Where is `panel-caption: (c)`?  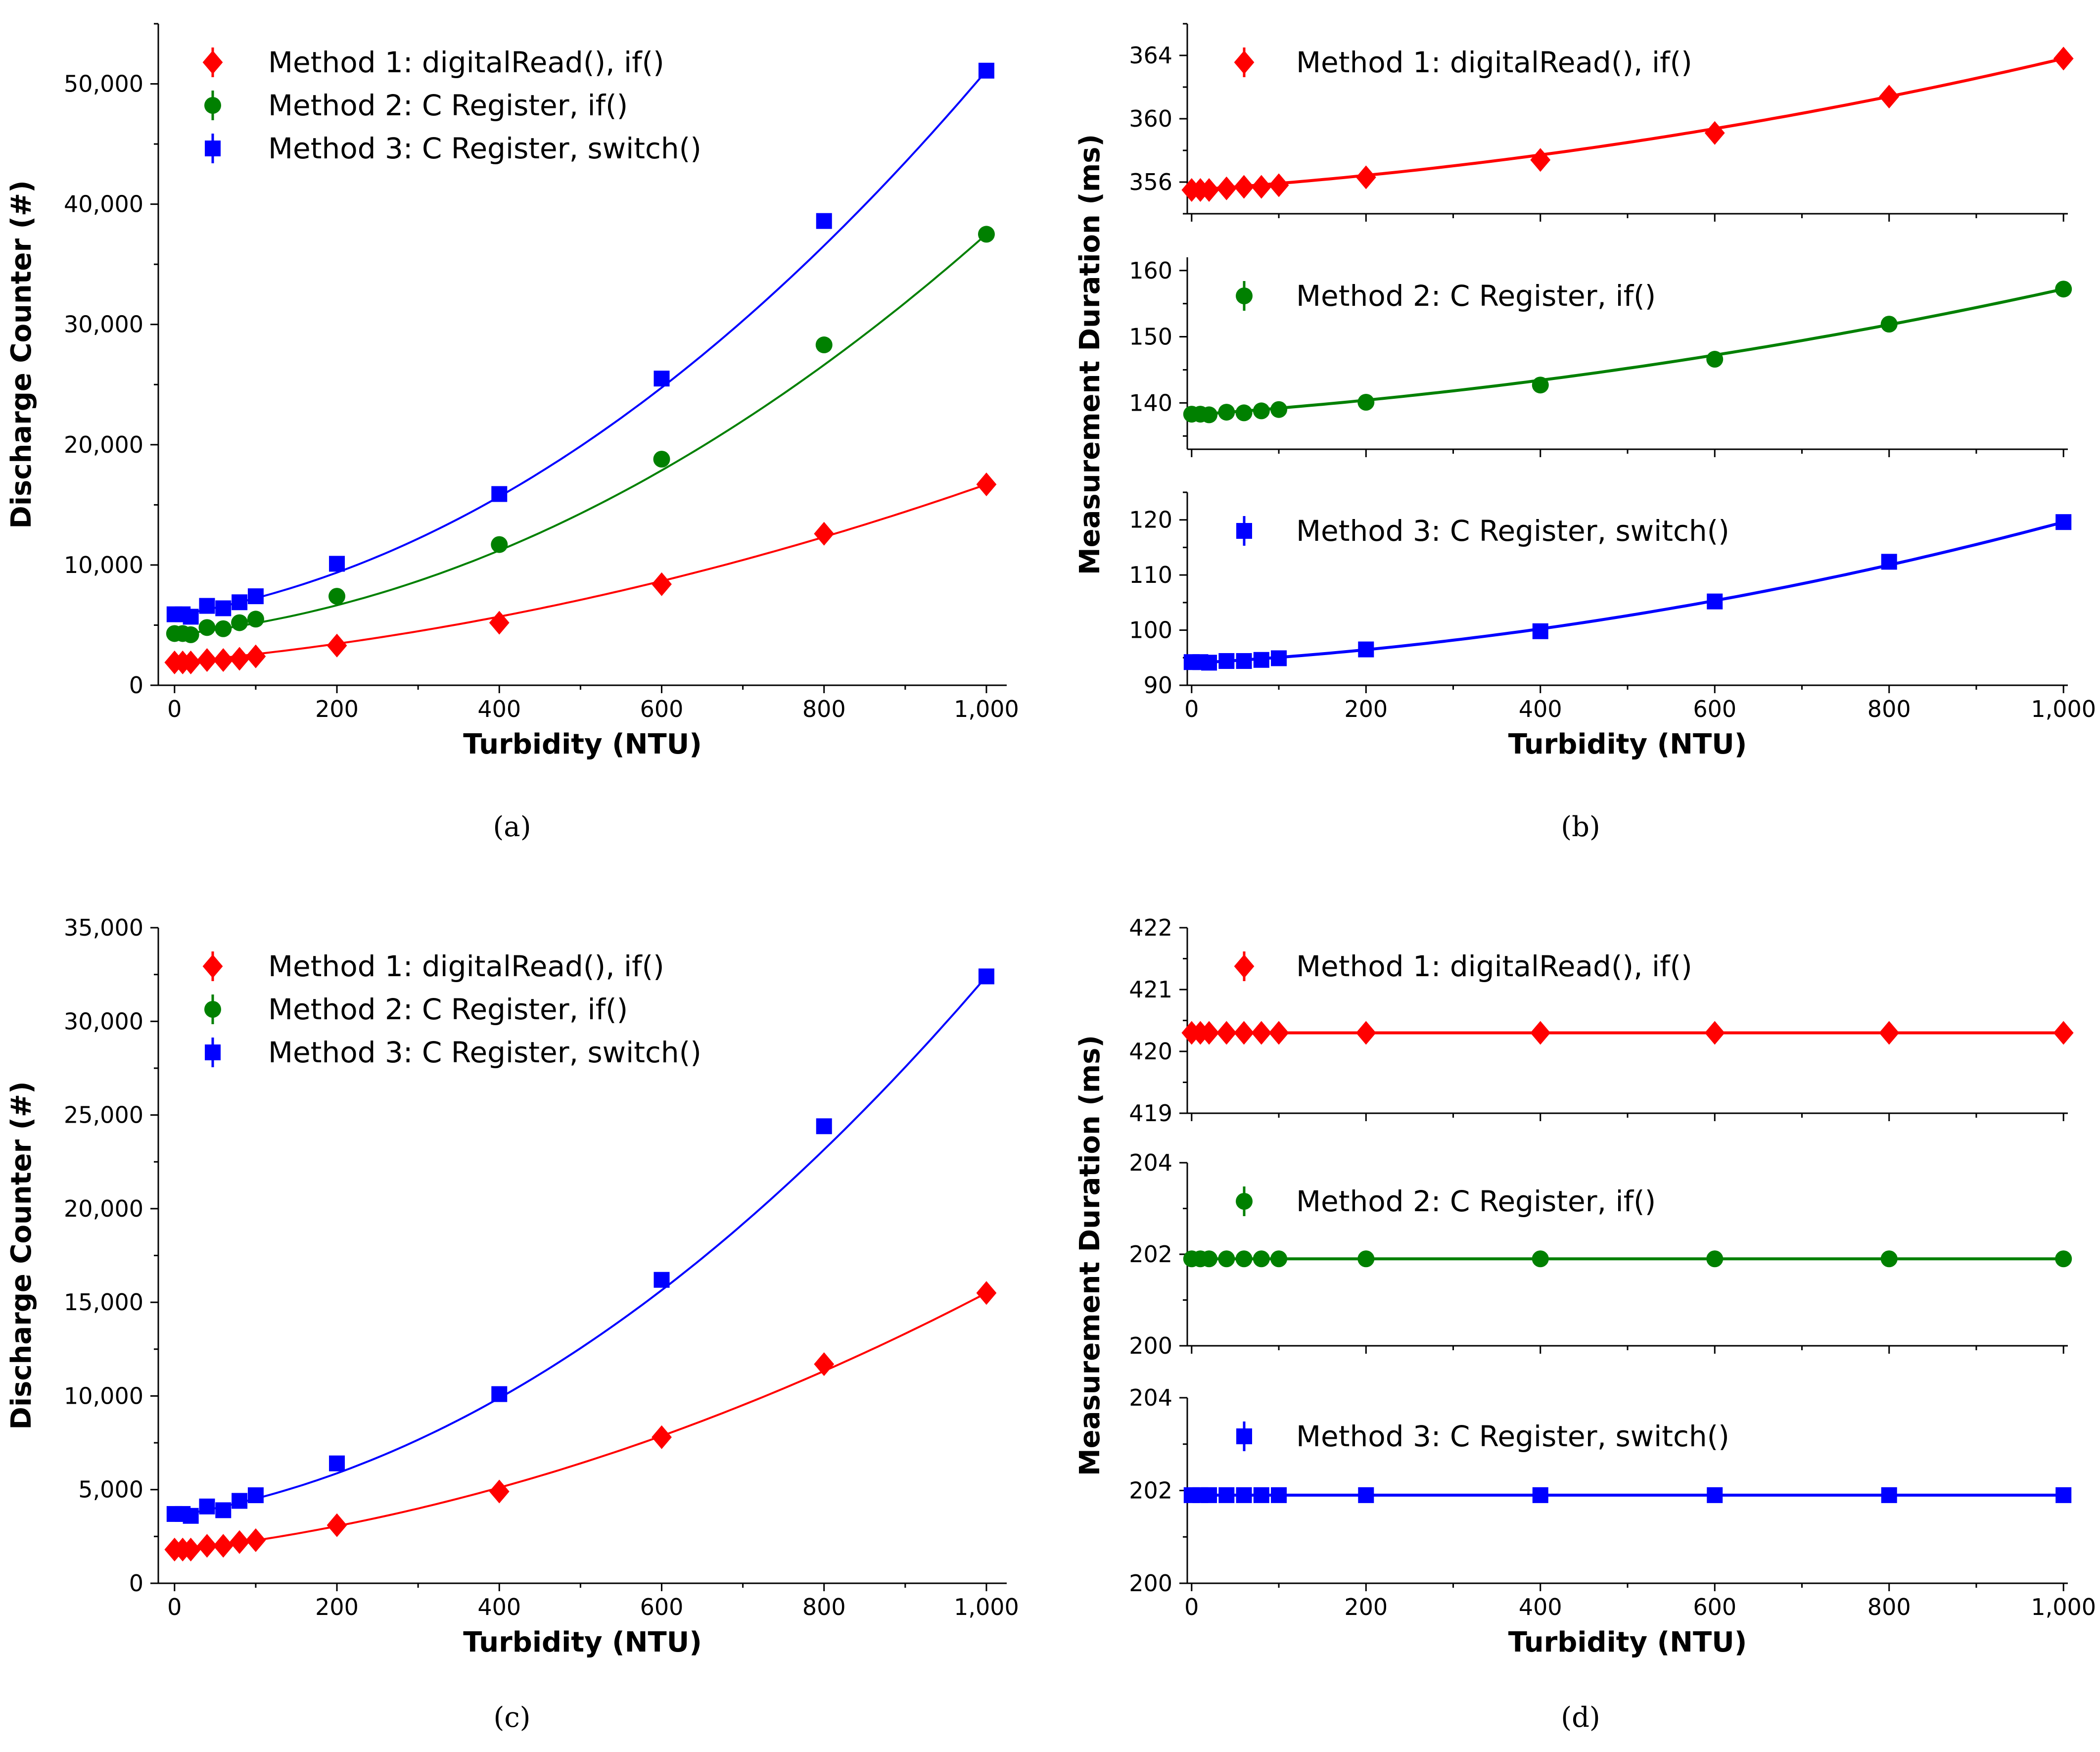
panel-caption: (c) is located at coordinates (511, 1718).